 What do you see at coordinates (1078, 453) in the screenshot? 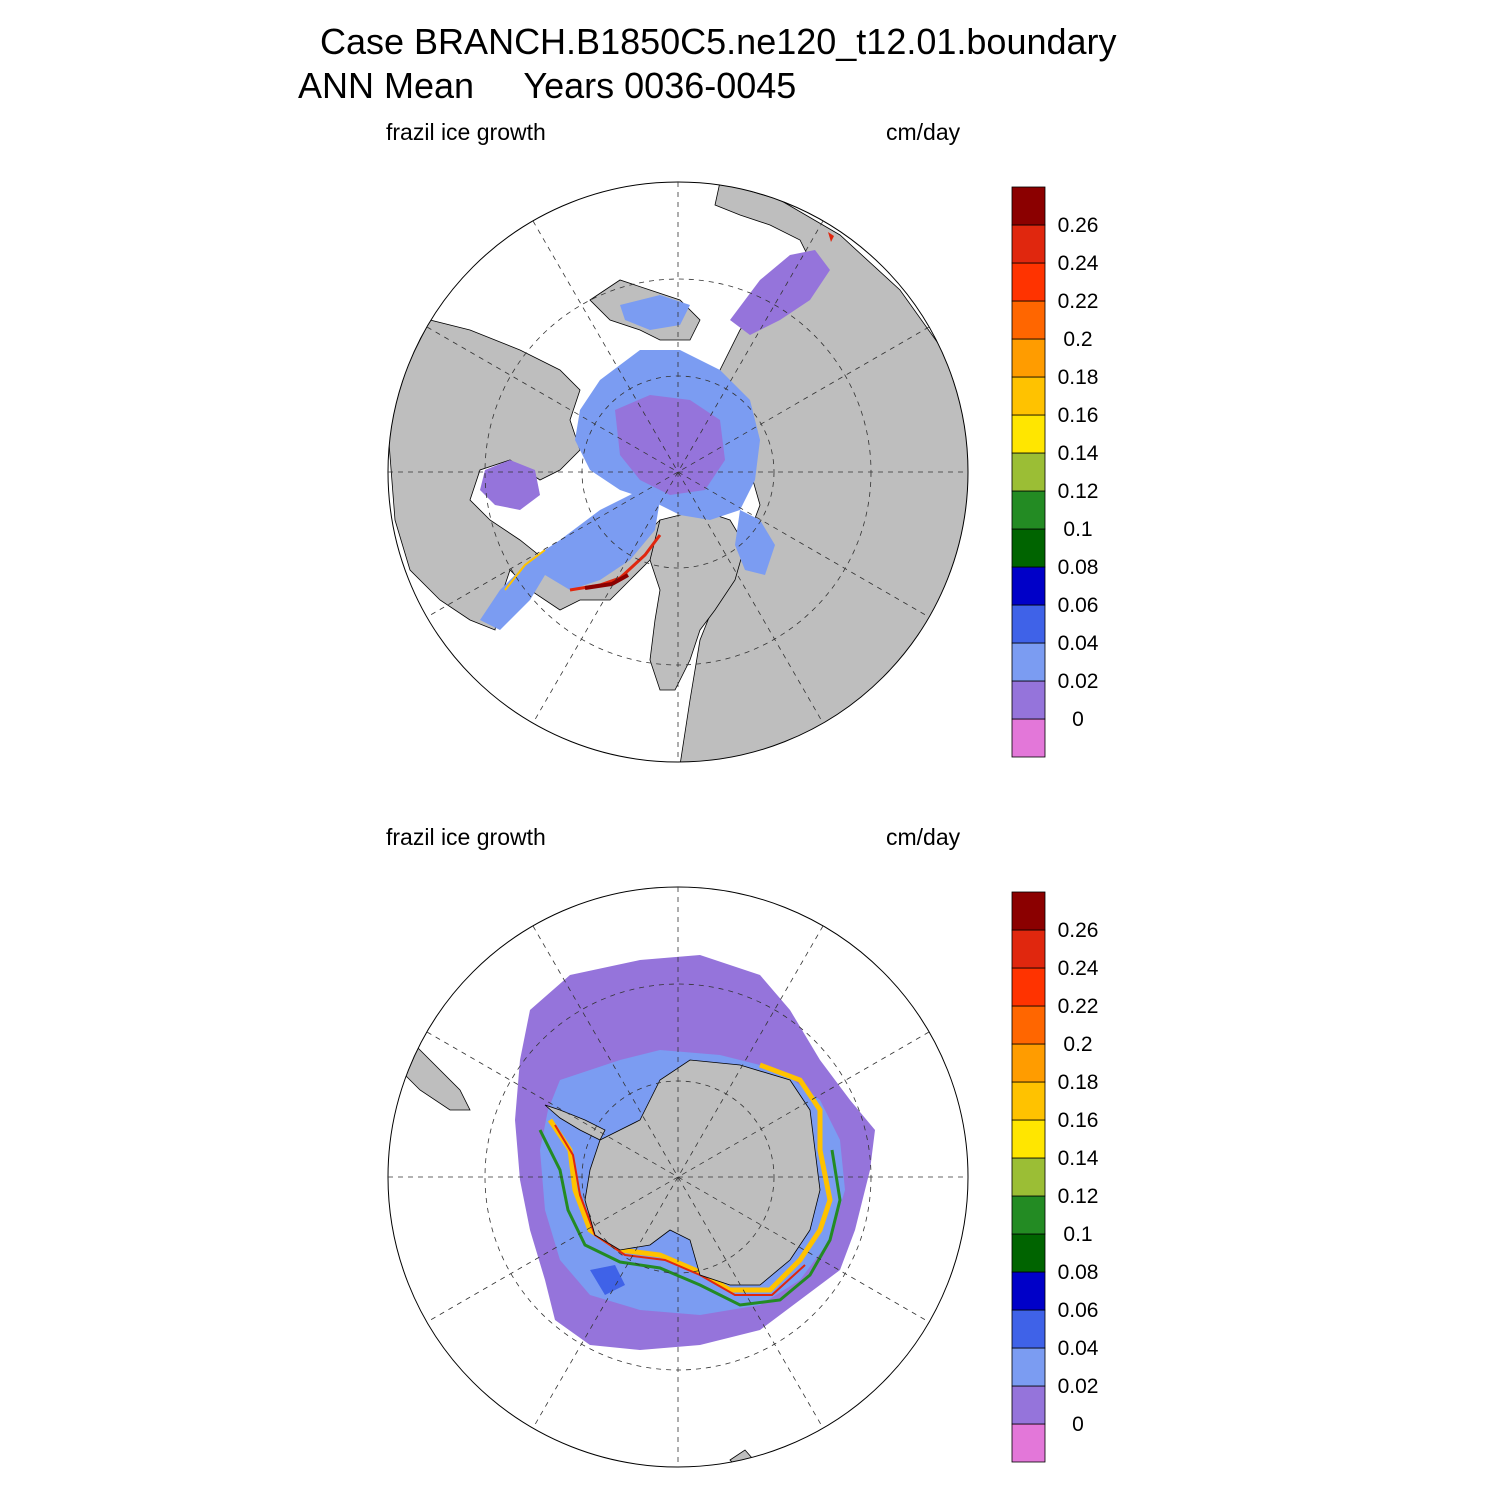
I see `north-colorbar-label-7: 0.14` at bounding box center [1078, 453].